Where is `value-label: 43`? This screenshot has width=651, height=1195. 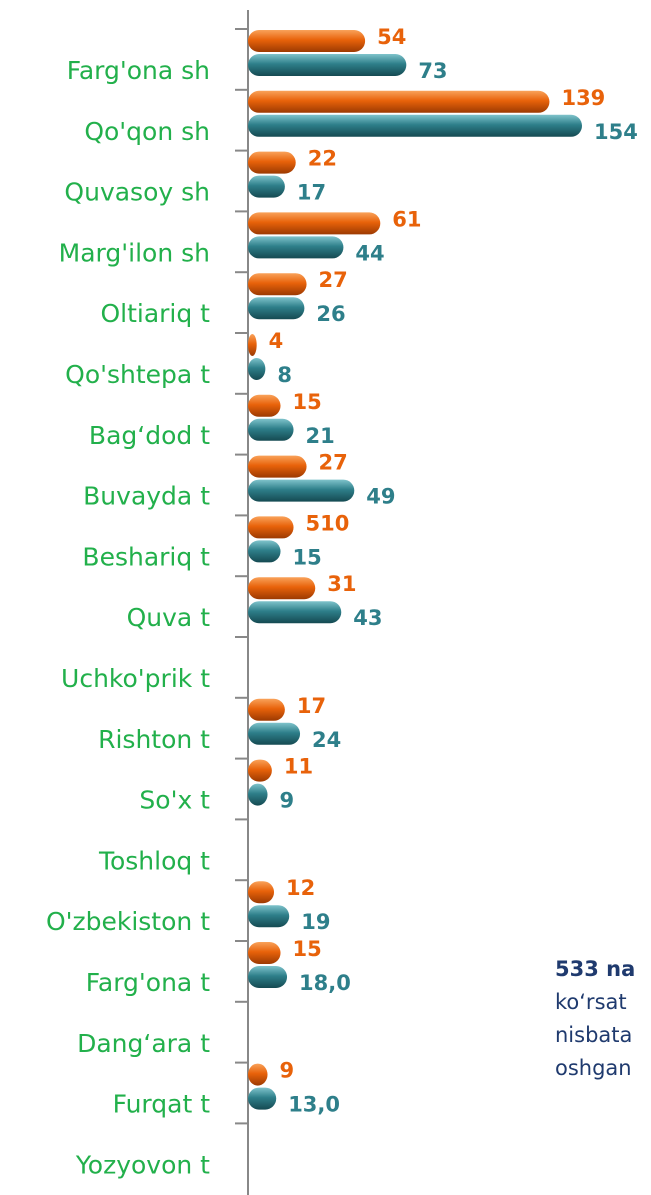
value-label: 43 is located at coordinates (367, 618).